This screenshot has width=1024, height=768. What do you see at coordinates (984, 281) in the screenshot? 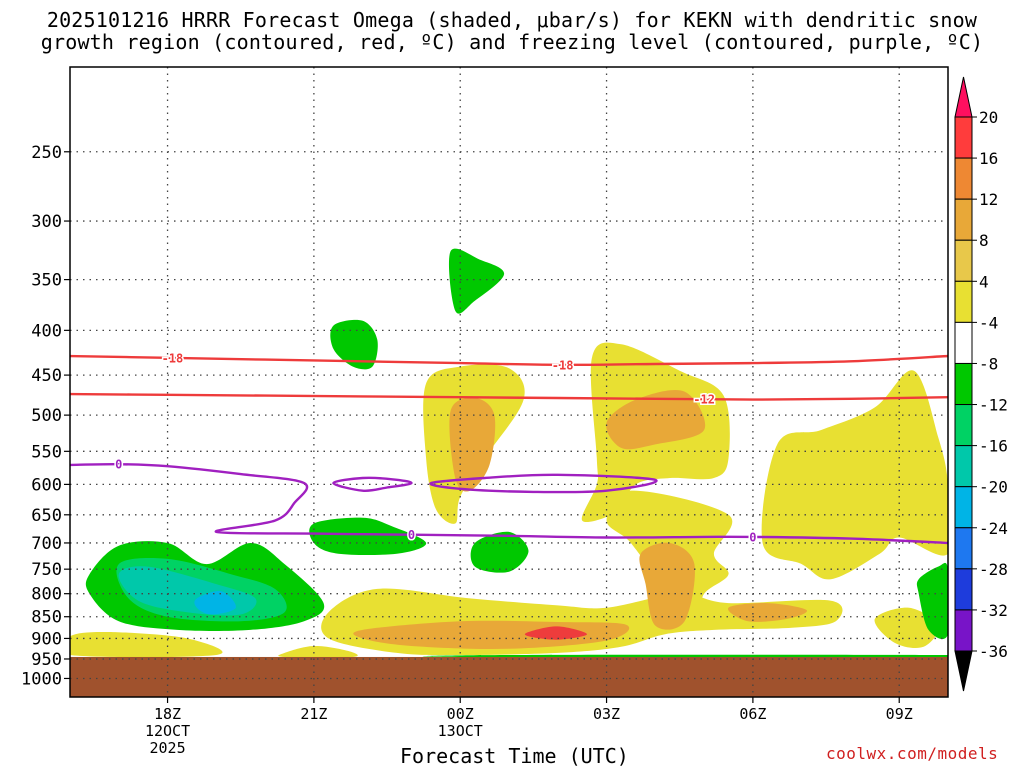
I see `colorbar-label-4: 4` at bounding box center [984, 281].